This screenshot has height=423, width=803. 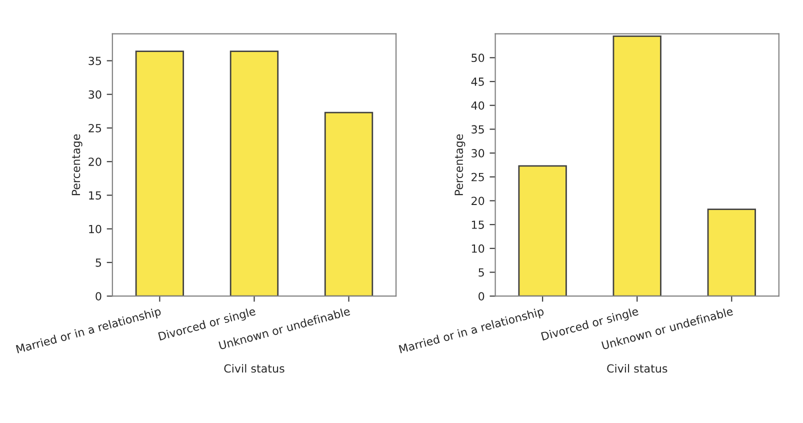 I want to click on y-tick-label: 45, so click(x=477, y=82).